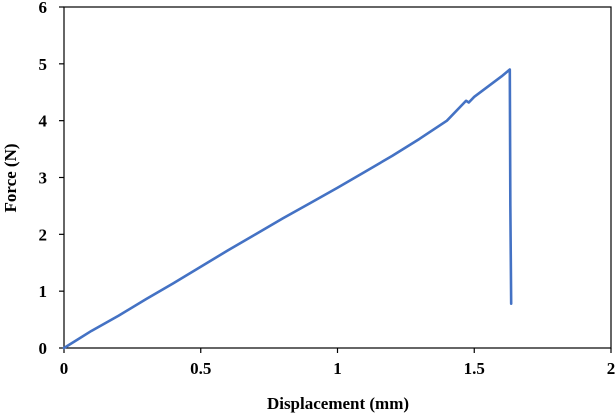  I want to click on x-tick-label: 0.5, so click(200, 368).